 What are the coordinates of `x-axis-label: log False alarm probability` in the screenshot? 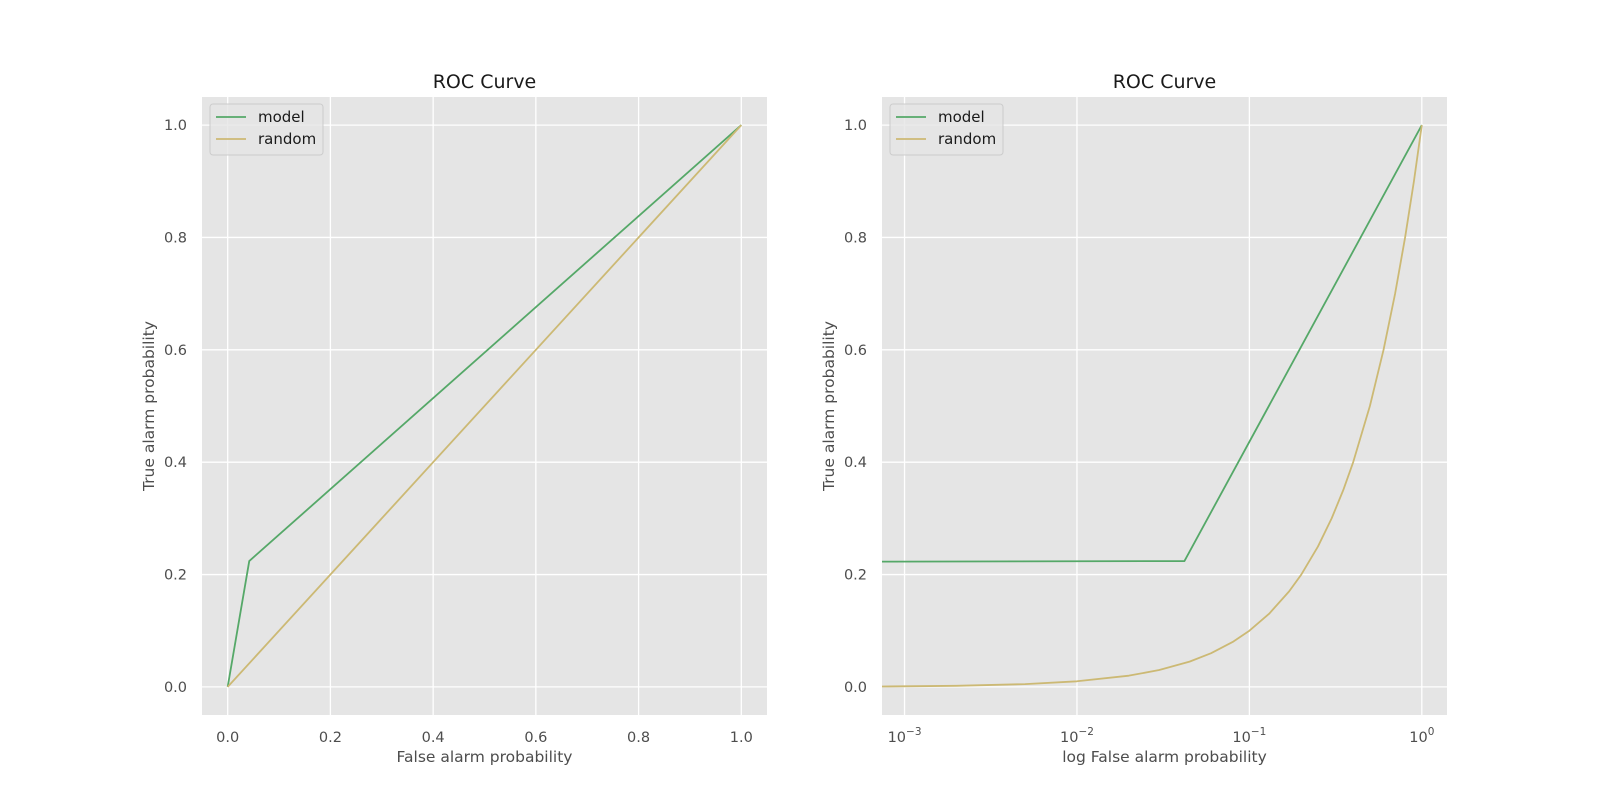 It's located at (1164, 757).